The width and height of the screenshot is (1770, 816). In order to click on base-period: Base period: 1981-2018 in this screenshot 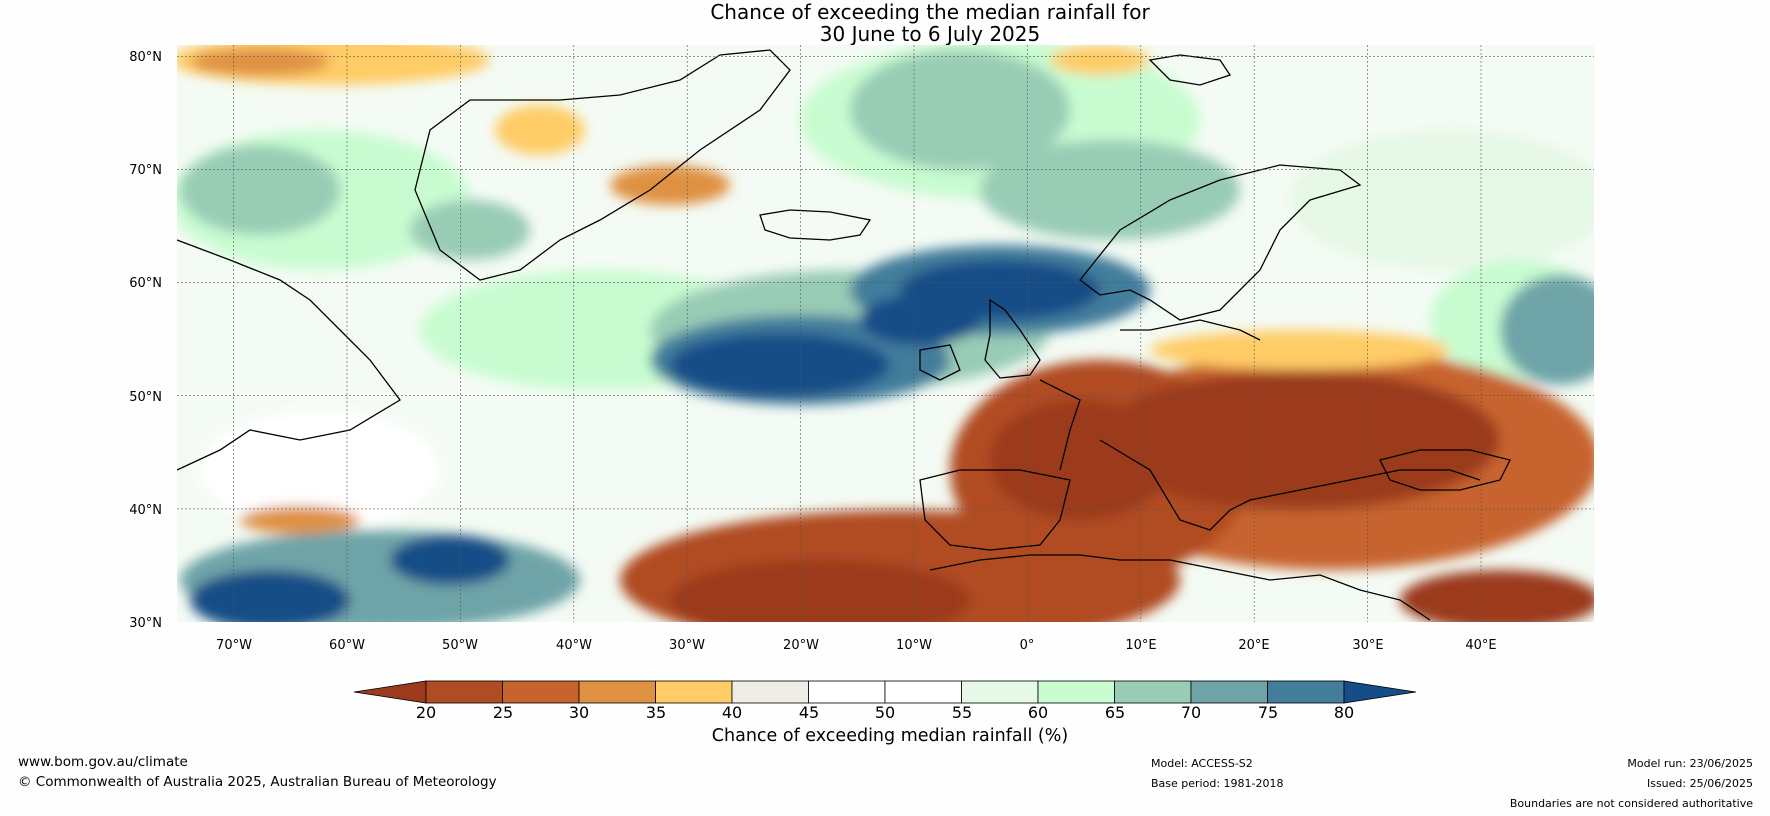, I will do `click(1217, 783)`.